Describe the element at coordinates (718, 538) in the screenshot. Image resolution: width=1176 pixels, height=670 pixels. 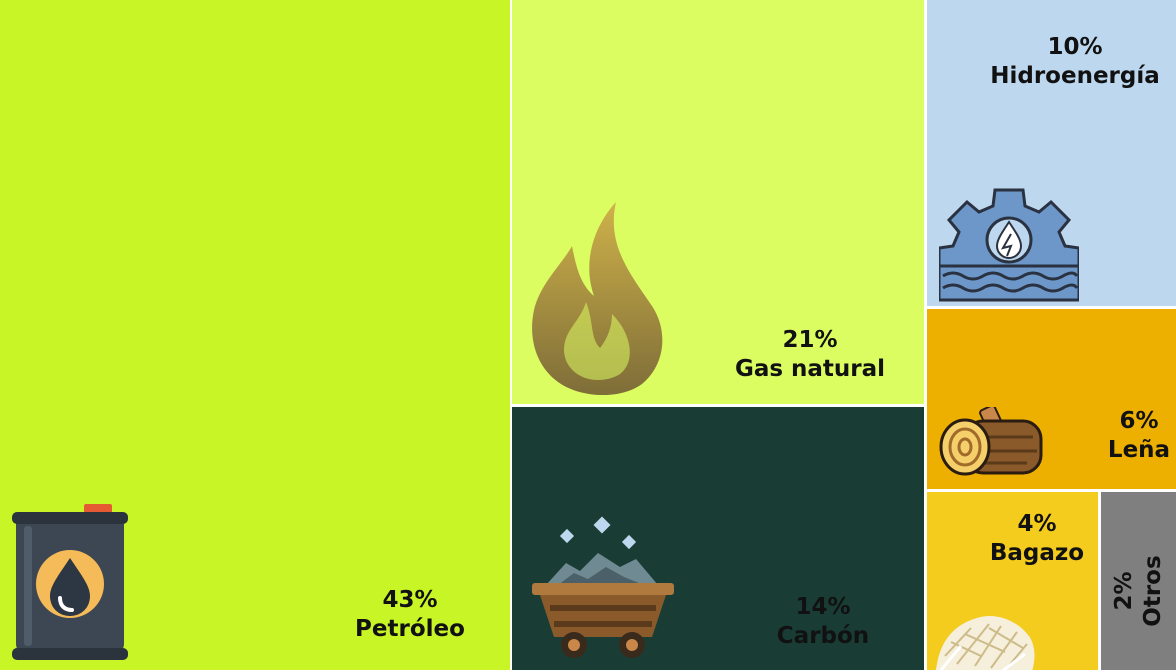
I see `tile-carbon: 14% Carbón` at that location.